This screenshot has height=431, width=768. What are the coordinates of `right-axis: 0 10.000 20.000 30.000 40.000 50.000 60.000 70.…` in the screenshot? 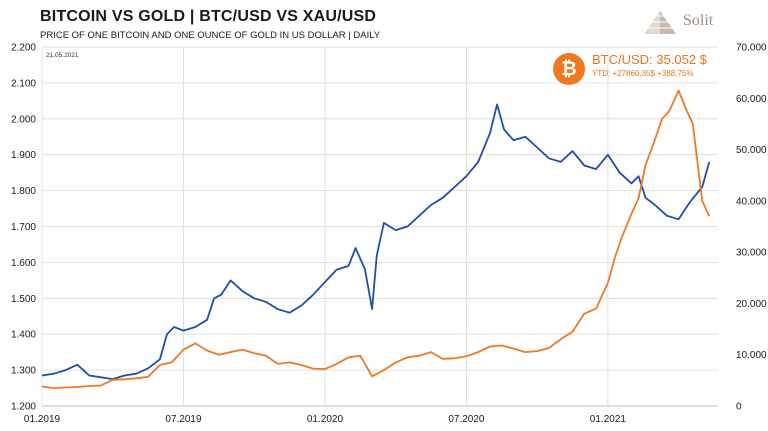 It's located at (751, 228).